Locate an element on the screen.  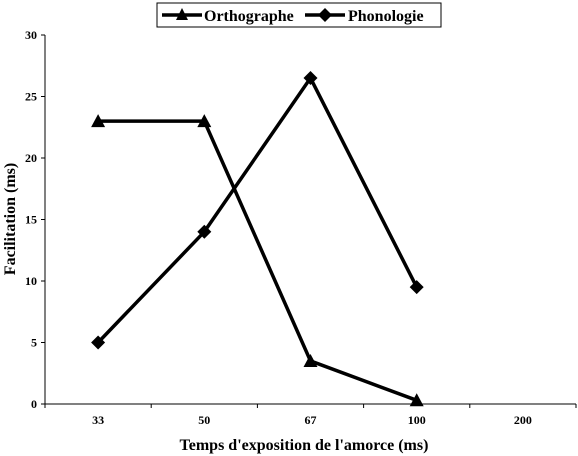
x-tick-label: 50 is located at coordinates (204, 420).